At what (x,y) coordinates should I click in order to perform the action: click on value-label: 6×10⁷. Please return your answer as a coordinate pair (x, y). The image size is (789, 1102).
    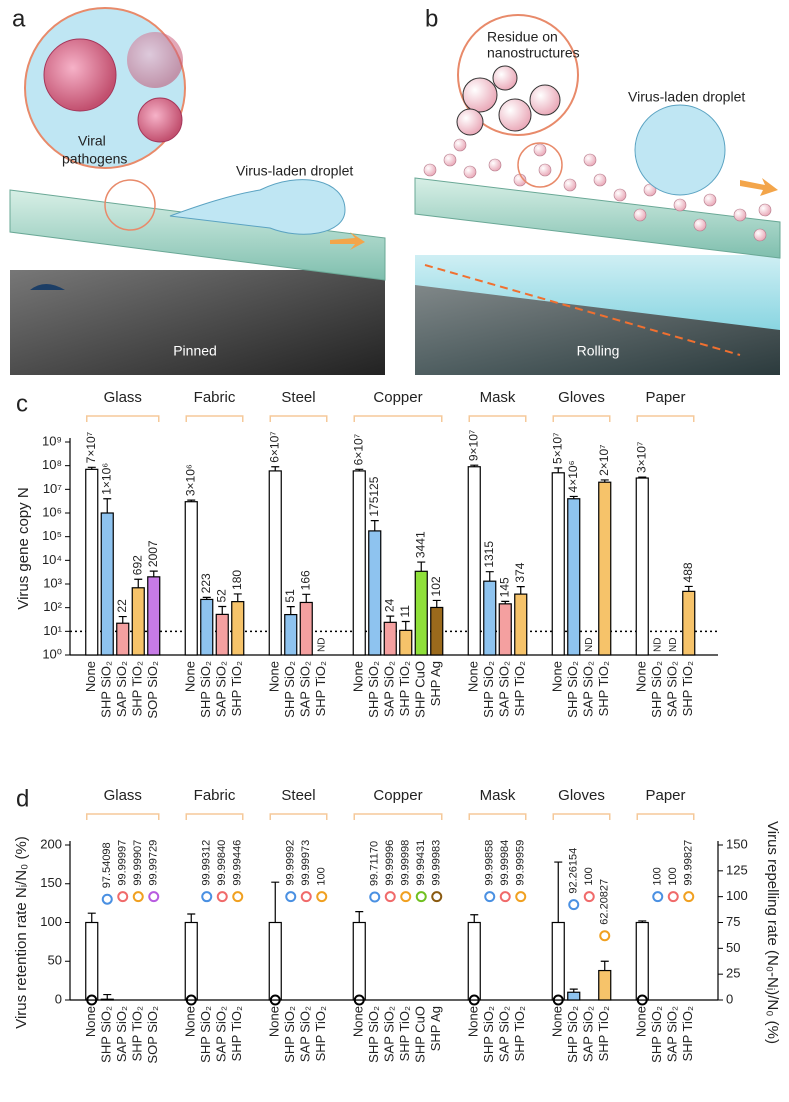
    Looking at the image, I should click on (358, 449).